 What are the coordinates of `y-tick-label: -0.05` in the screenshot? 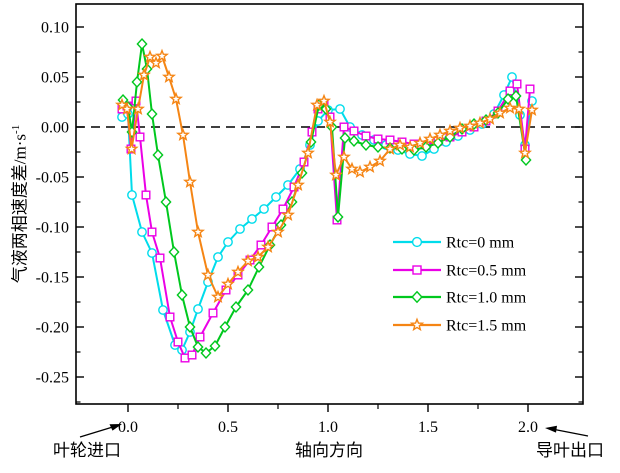 It's located at (52, 178).